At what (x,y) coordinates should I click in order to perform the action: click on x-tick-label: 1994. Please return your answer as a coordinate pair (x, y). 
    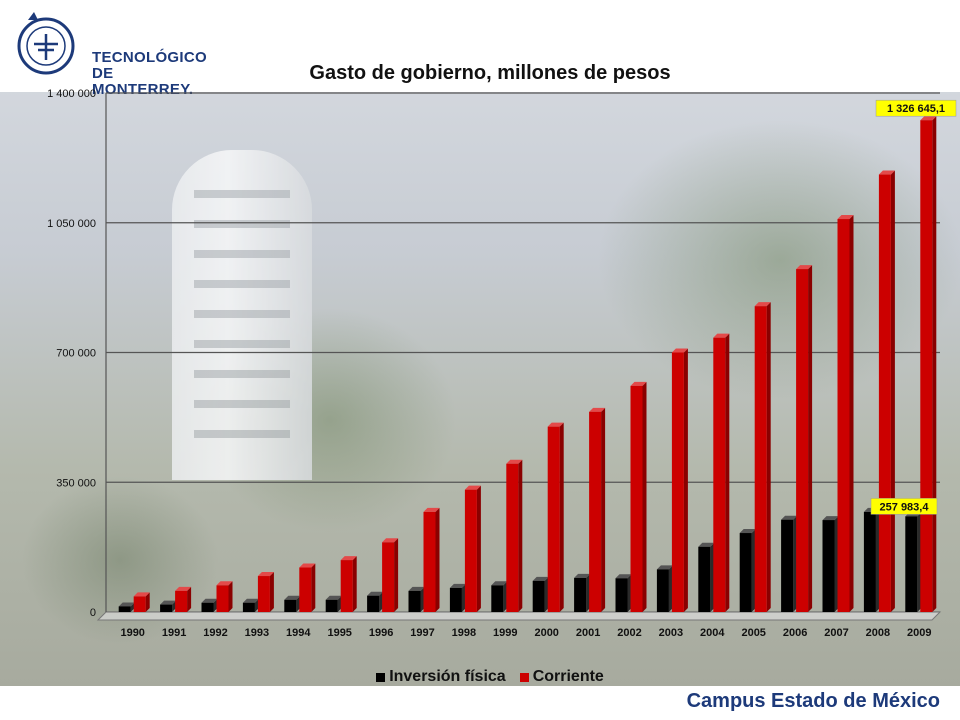
    Looking at the image, I should click on (298, 633).